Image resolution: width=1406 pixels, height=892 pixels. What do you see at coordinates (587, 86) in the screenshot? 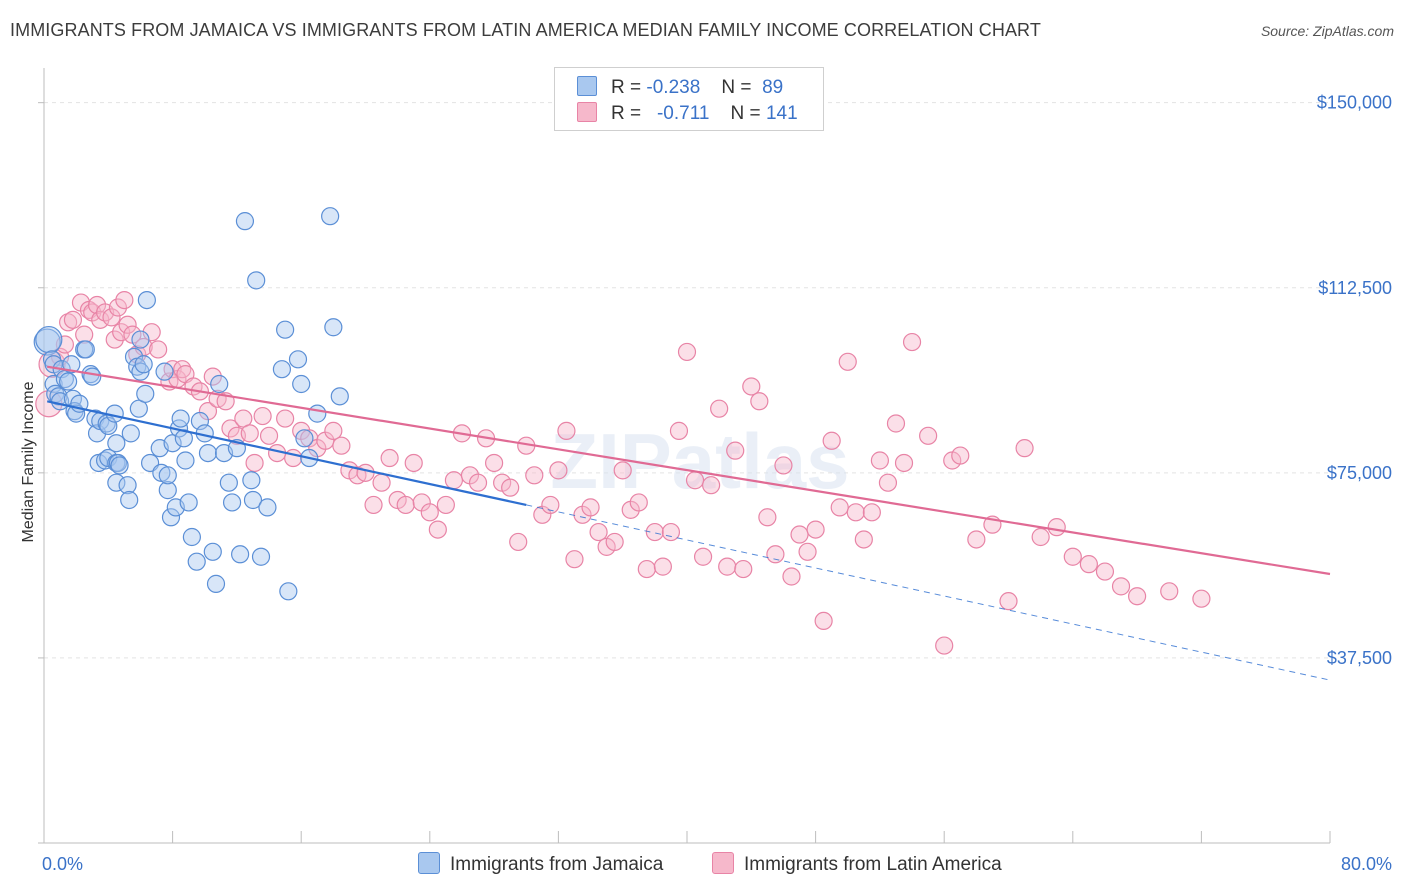
I see `jamaica-swatch` at bounding box center [587, 86].